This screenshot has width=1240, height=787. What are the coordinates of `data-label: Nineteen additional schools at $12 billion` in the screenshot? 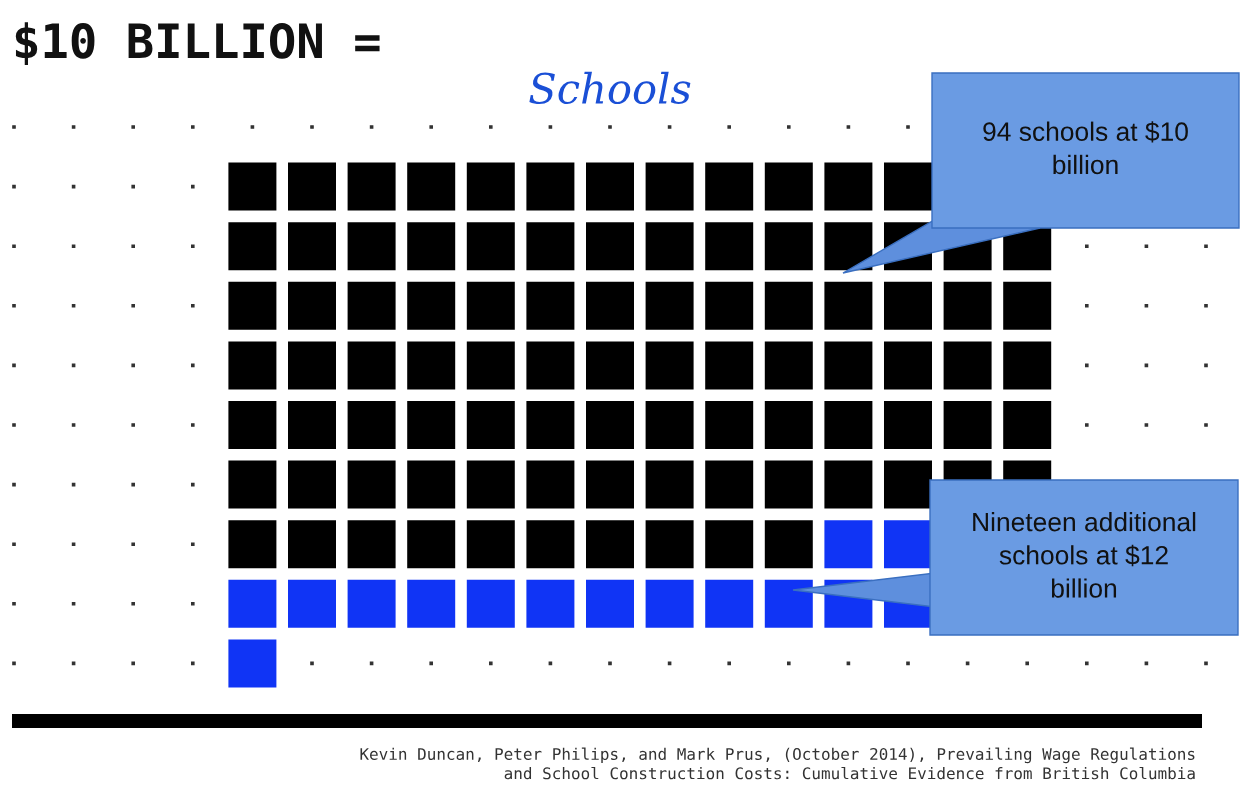 It's located at (1084, 555).